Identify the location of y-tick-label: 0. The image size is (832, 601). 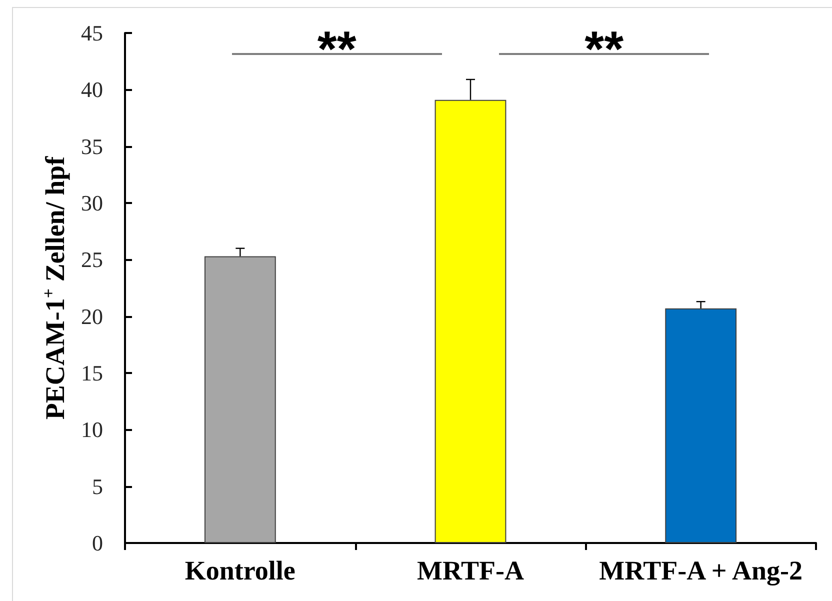
(97, 543).